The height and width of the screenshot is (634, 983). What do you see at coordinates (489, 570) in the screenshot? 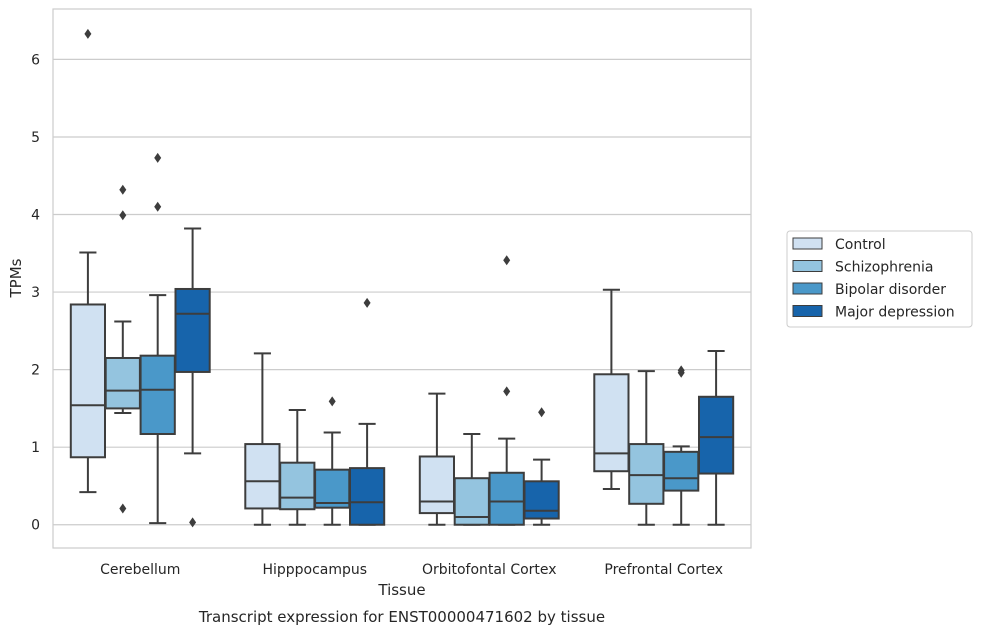
I see `x-tick-label: Orbitofontal Cortex` at bounding box center [489, 570].